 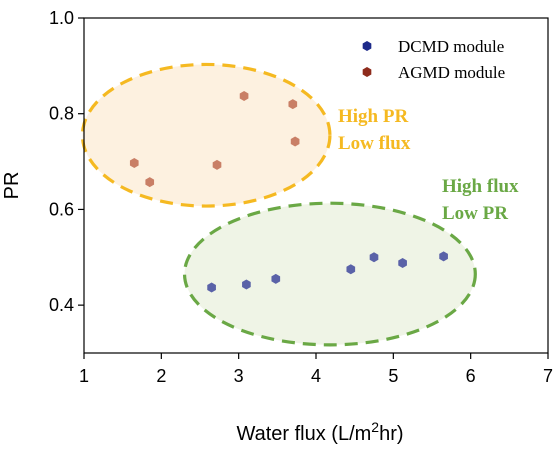 I want to click on region-label-1-line-1: High PR, so click(x=373, y=116).